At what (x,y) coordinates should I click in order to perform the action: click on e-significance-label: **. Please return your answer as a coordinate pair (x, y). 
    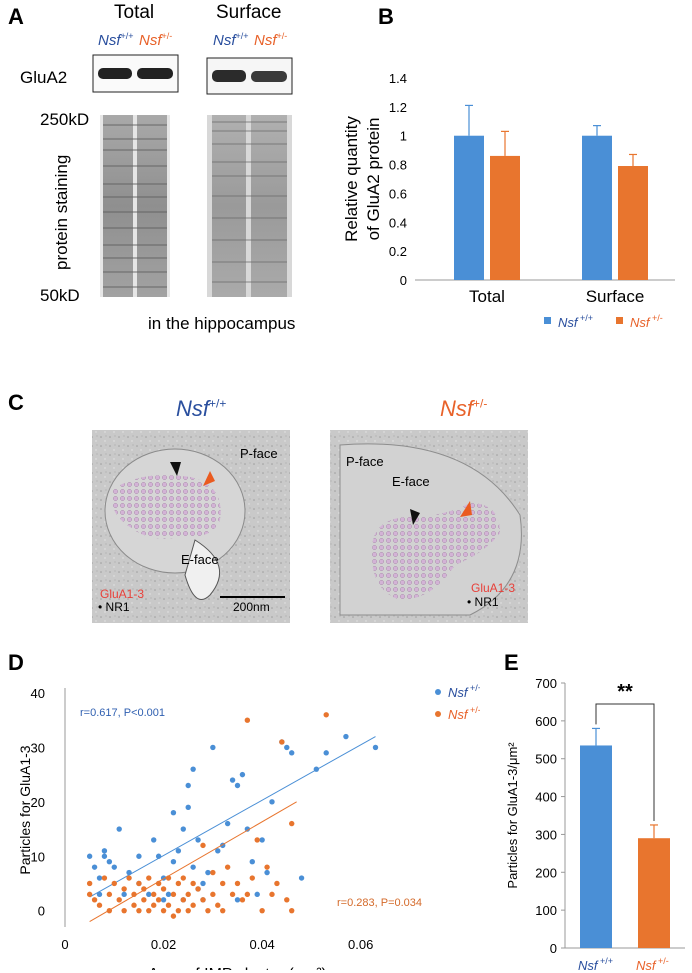
    Looking at the image, I should click on (625, 692).